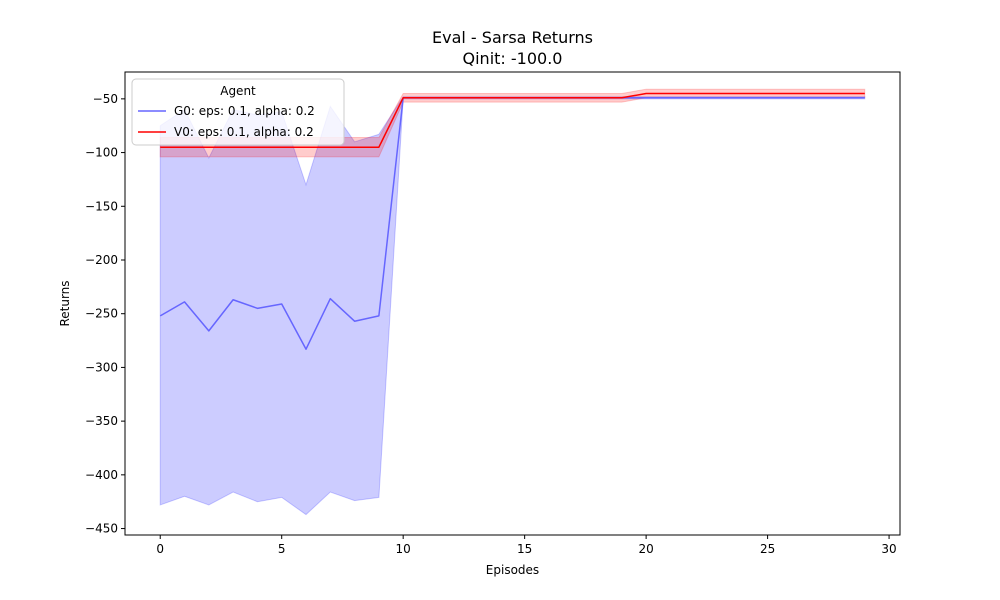 The height and width of the screenshot is (600, 1000). I want to click on legend-label-v0: V0: eps: 0.1, alpha: 0.2, so click(244, 132).